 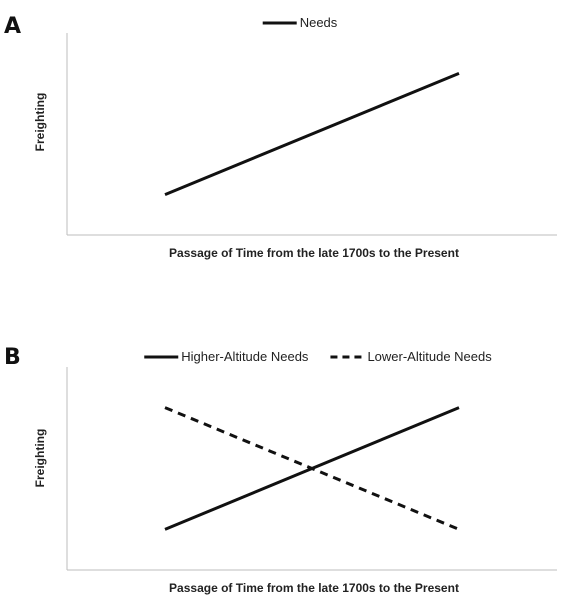 I want to click on panel-b-series, so click(x=312, y=468).